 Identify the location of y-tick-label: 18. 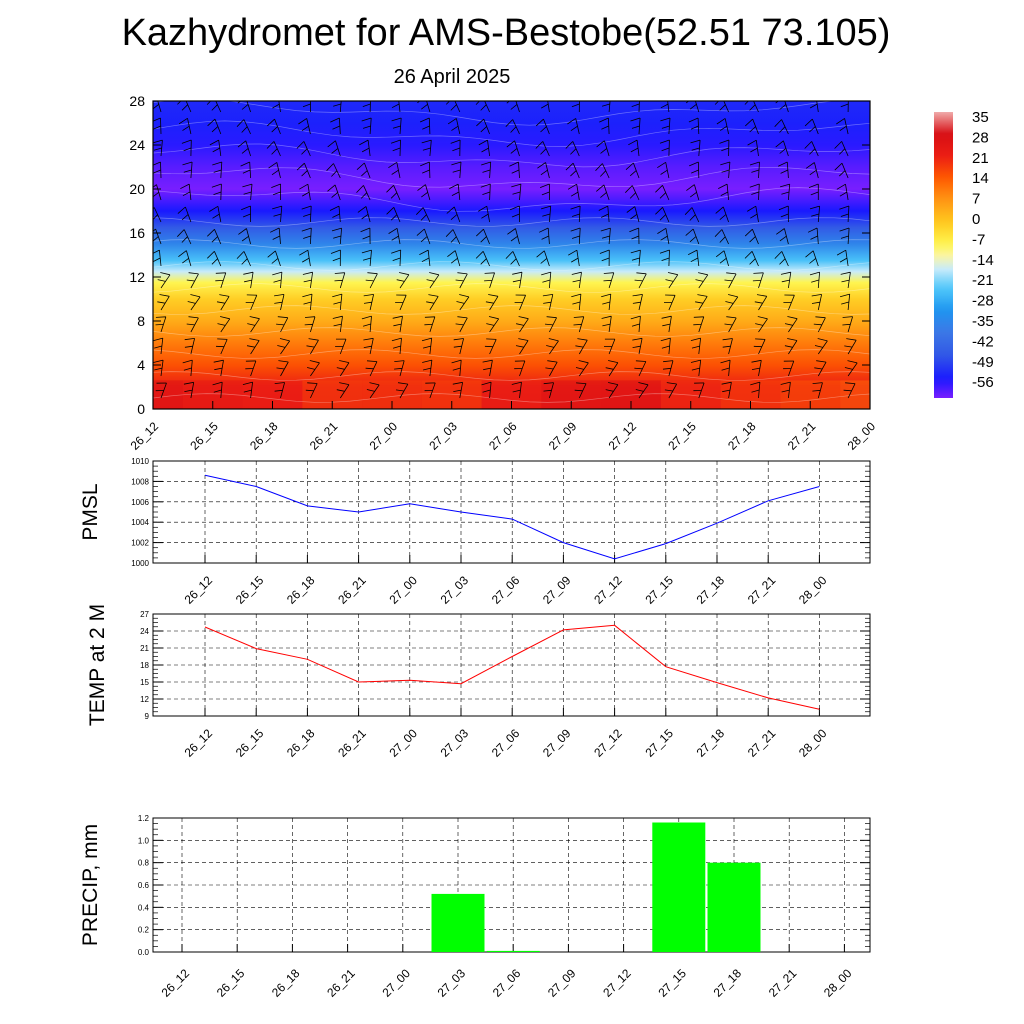
(144, 665).